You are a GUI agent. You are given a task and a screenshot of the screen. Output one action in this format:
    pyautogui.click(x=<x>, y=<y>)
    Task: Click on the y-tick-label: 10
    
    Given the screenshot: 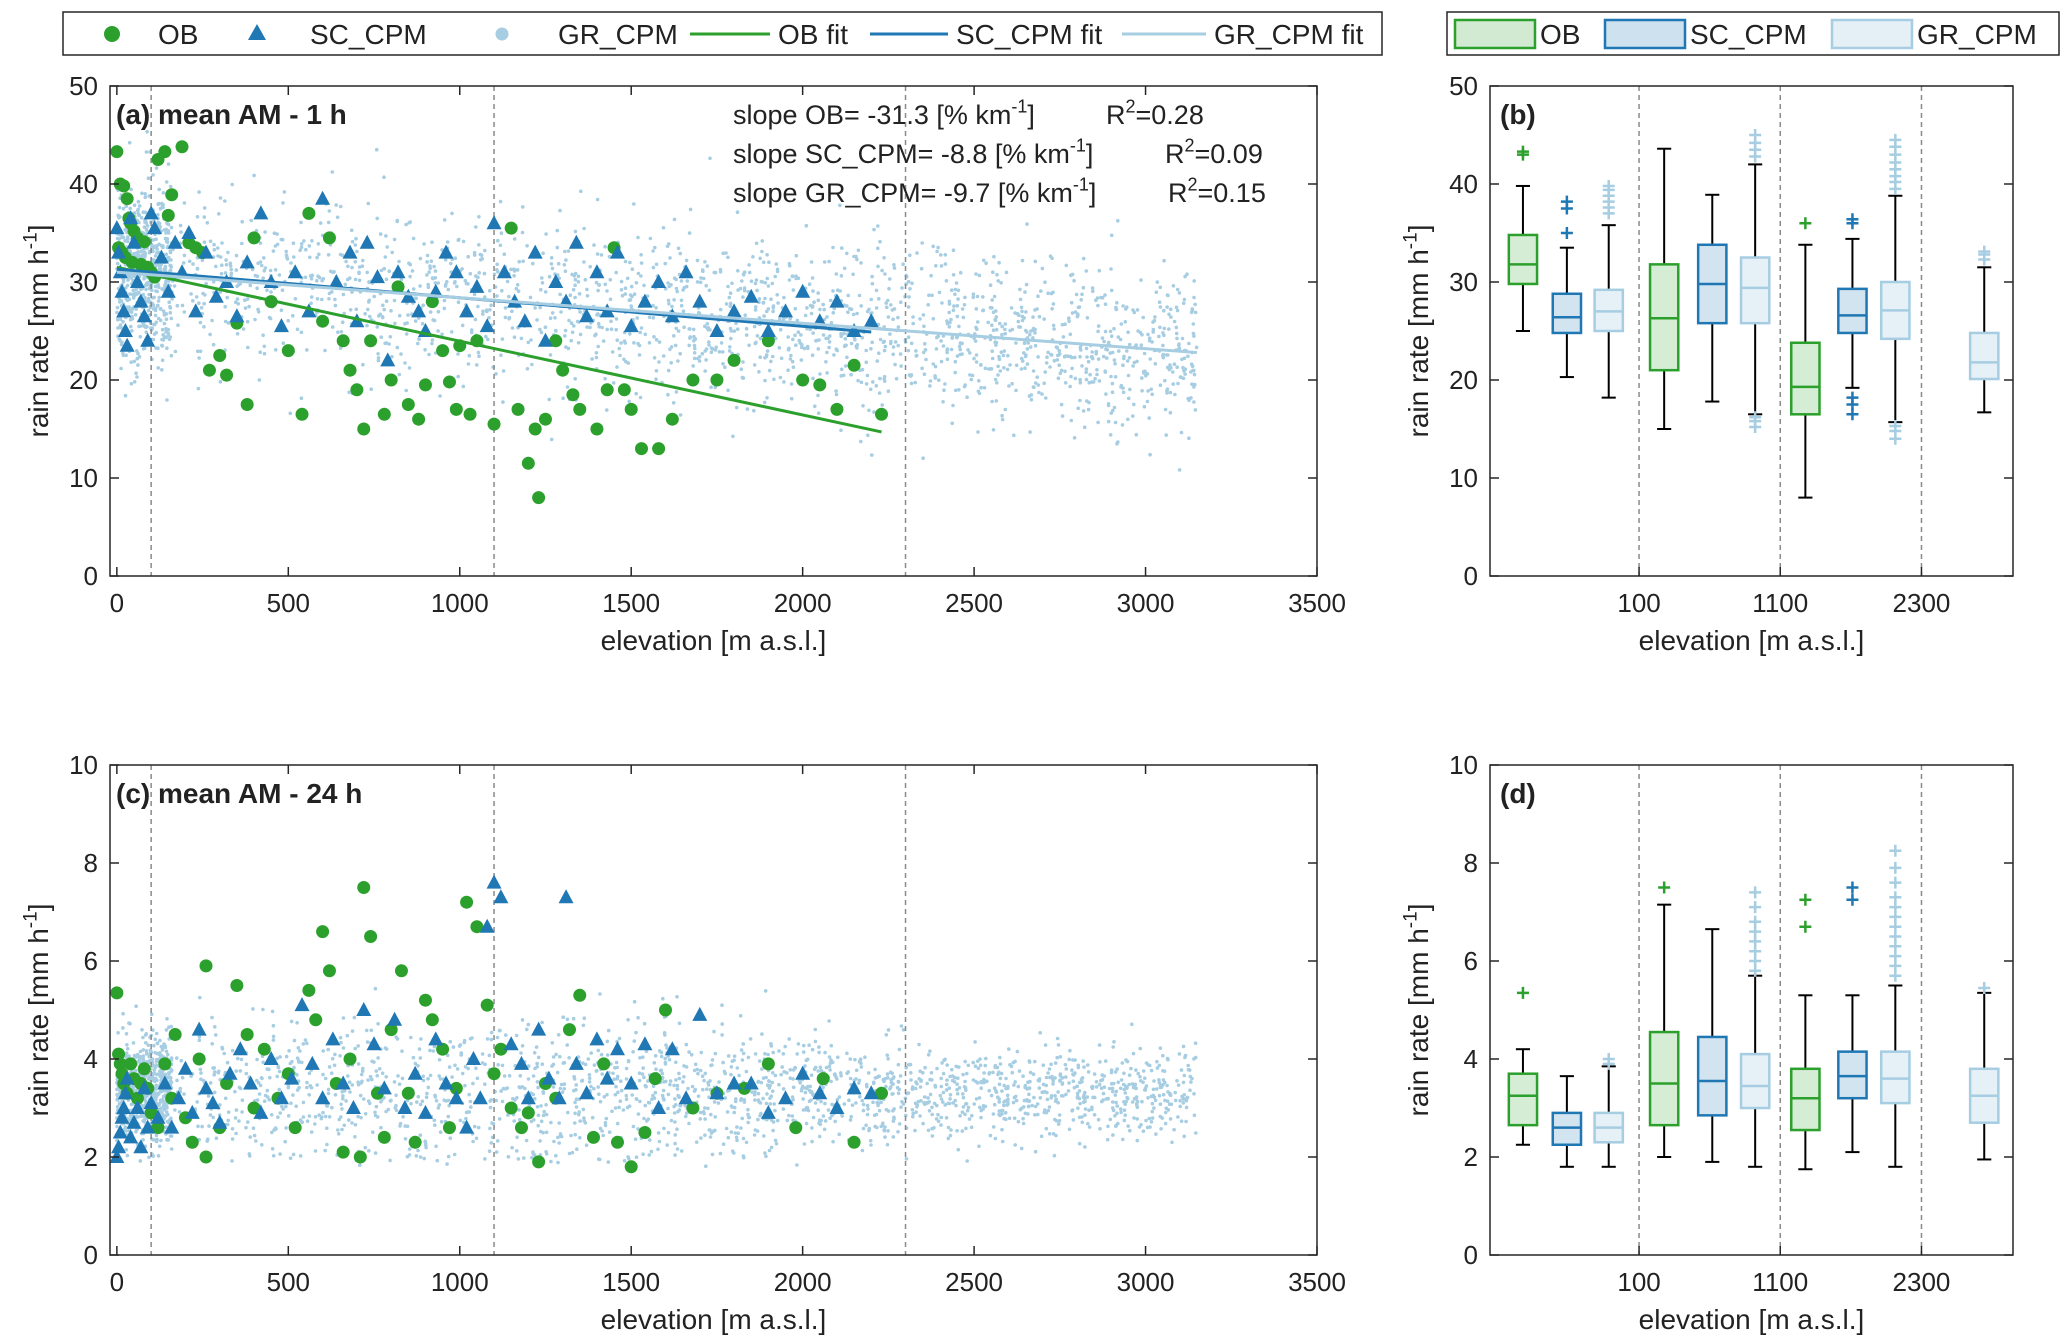 What is the action you would take?
    pyautogui.click(x=83, y=478)
    